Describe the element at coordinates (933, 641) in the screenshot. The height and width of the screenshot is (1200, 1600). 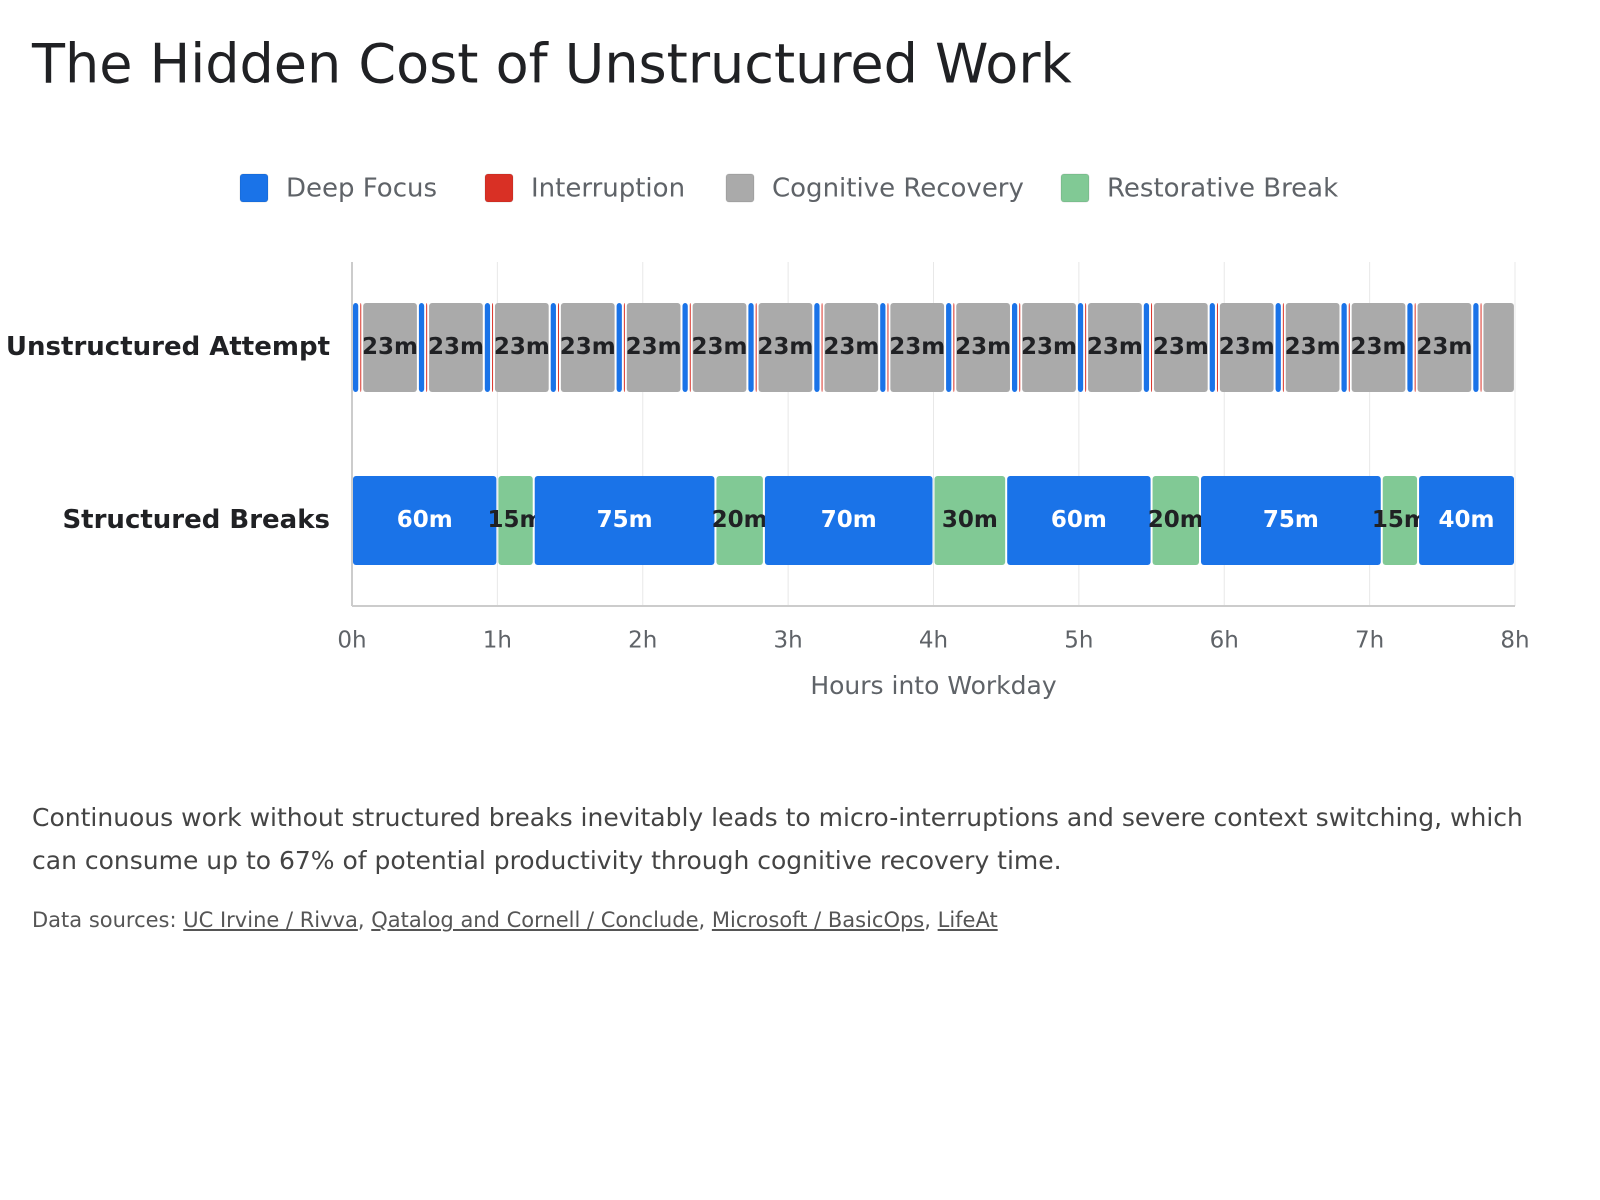
I see `x-tick-label: 4h` at that location.